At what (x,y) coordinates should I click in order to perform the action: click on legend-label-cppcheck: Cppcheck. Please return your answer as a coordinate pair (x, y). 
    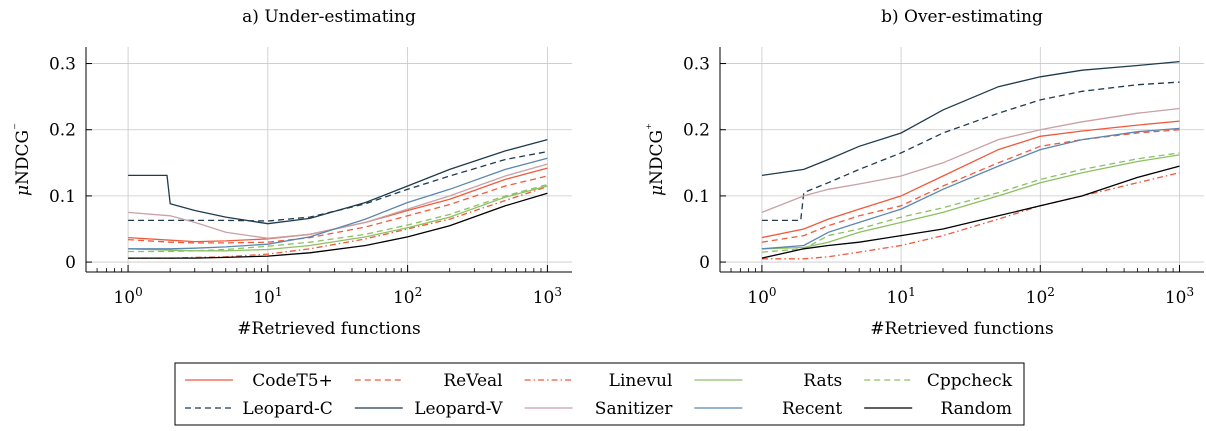
    Looking at the image, I should click on (970, 381).